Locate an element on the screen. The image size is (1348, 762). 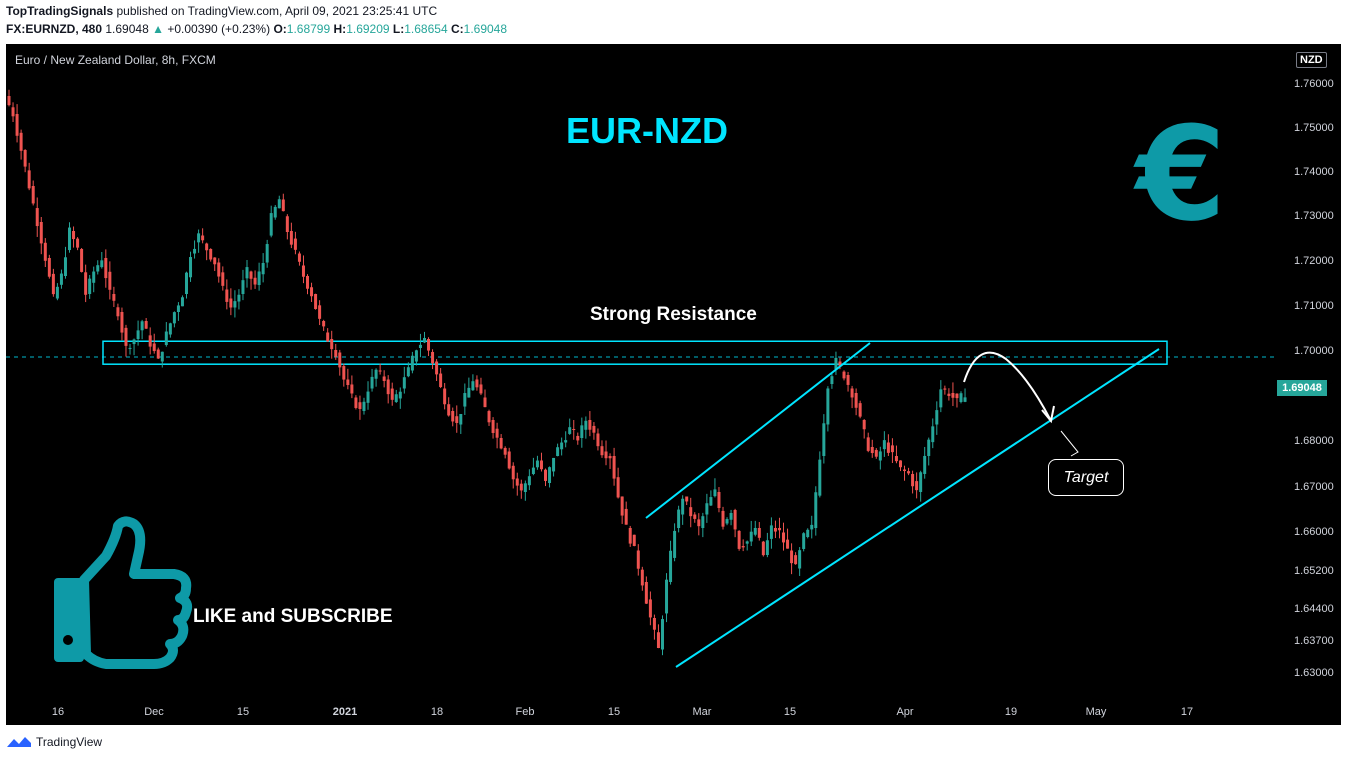
euro-symbol: € is located at coordinates (1179, 169).